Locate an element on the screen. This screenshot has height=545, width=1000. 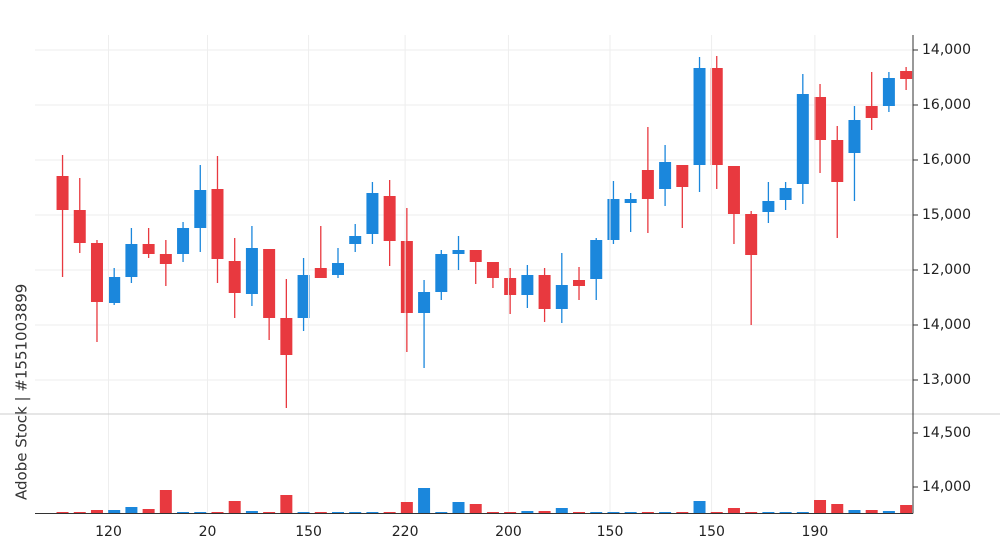
y-tick-label: 14,500 is located at coordinates (946, 433).